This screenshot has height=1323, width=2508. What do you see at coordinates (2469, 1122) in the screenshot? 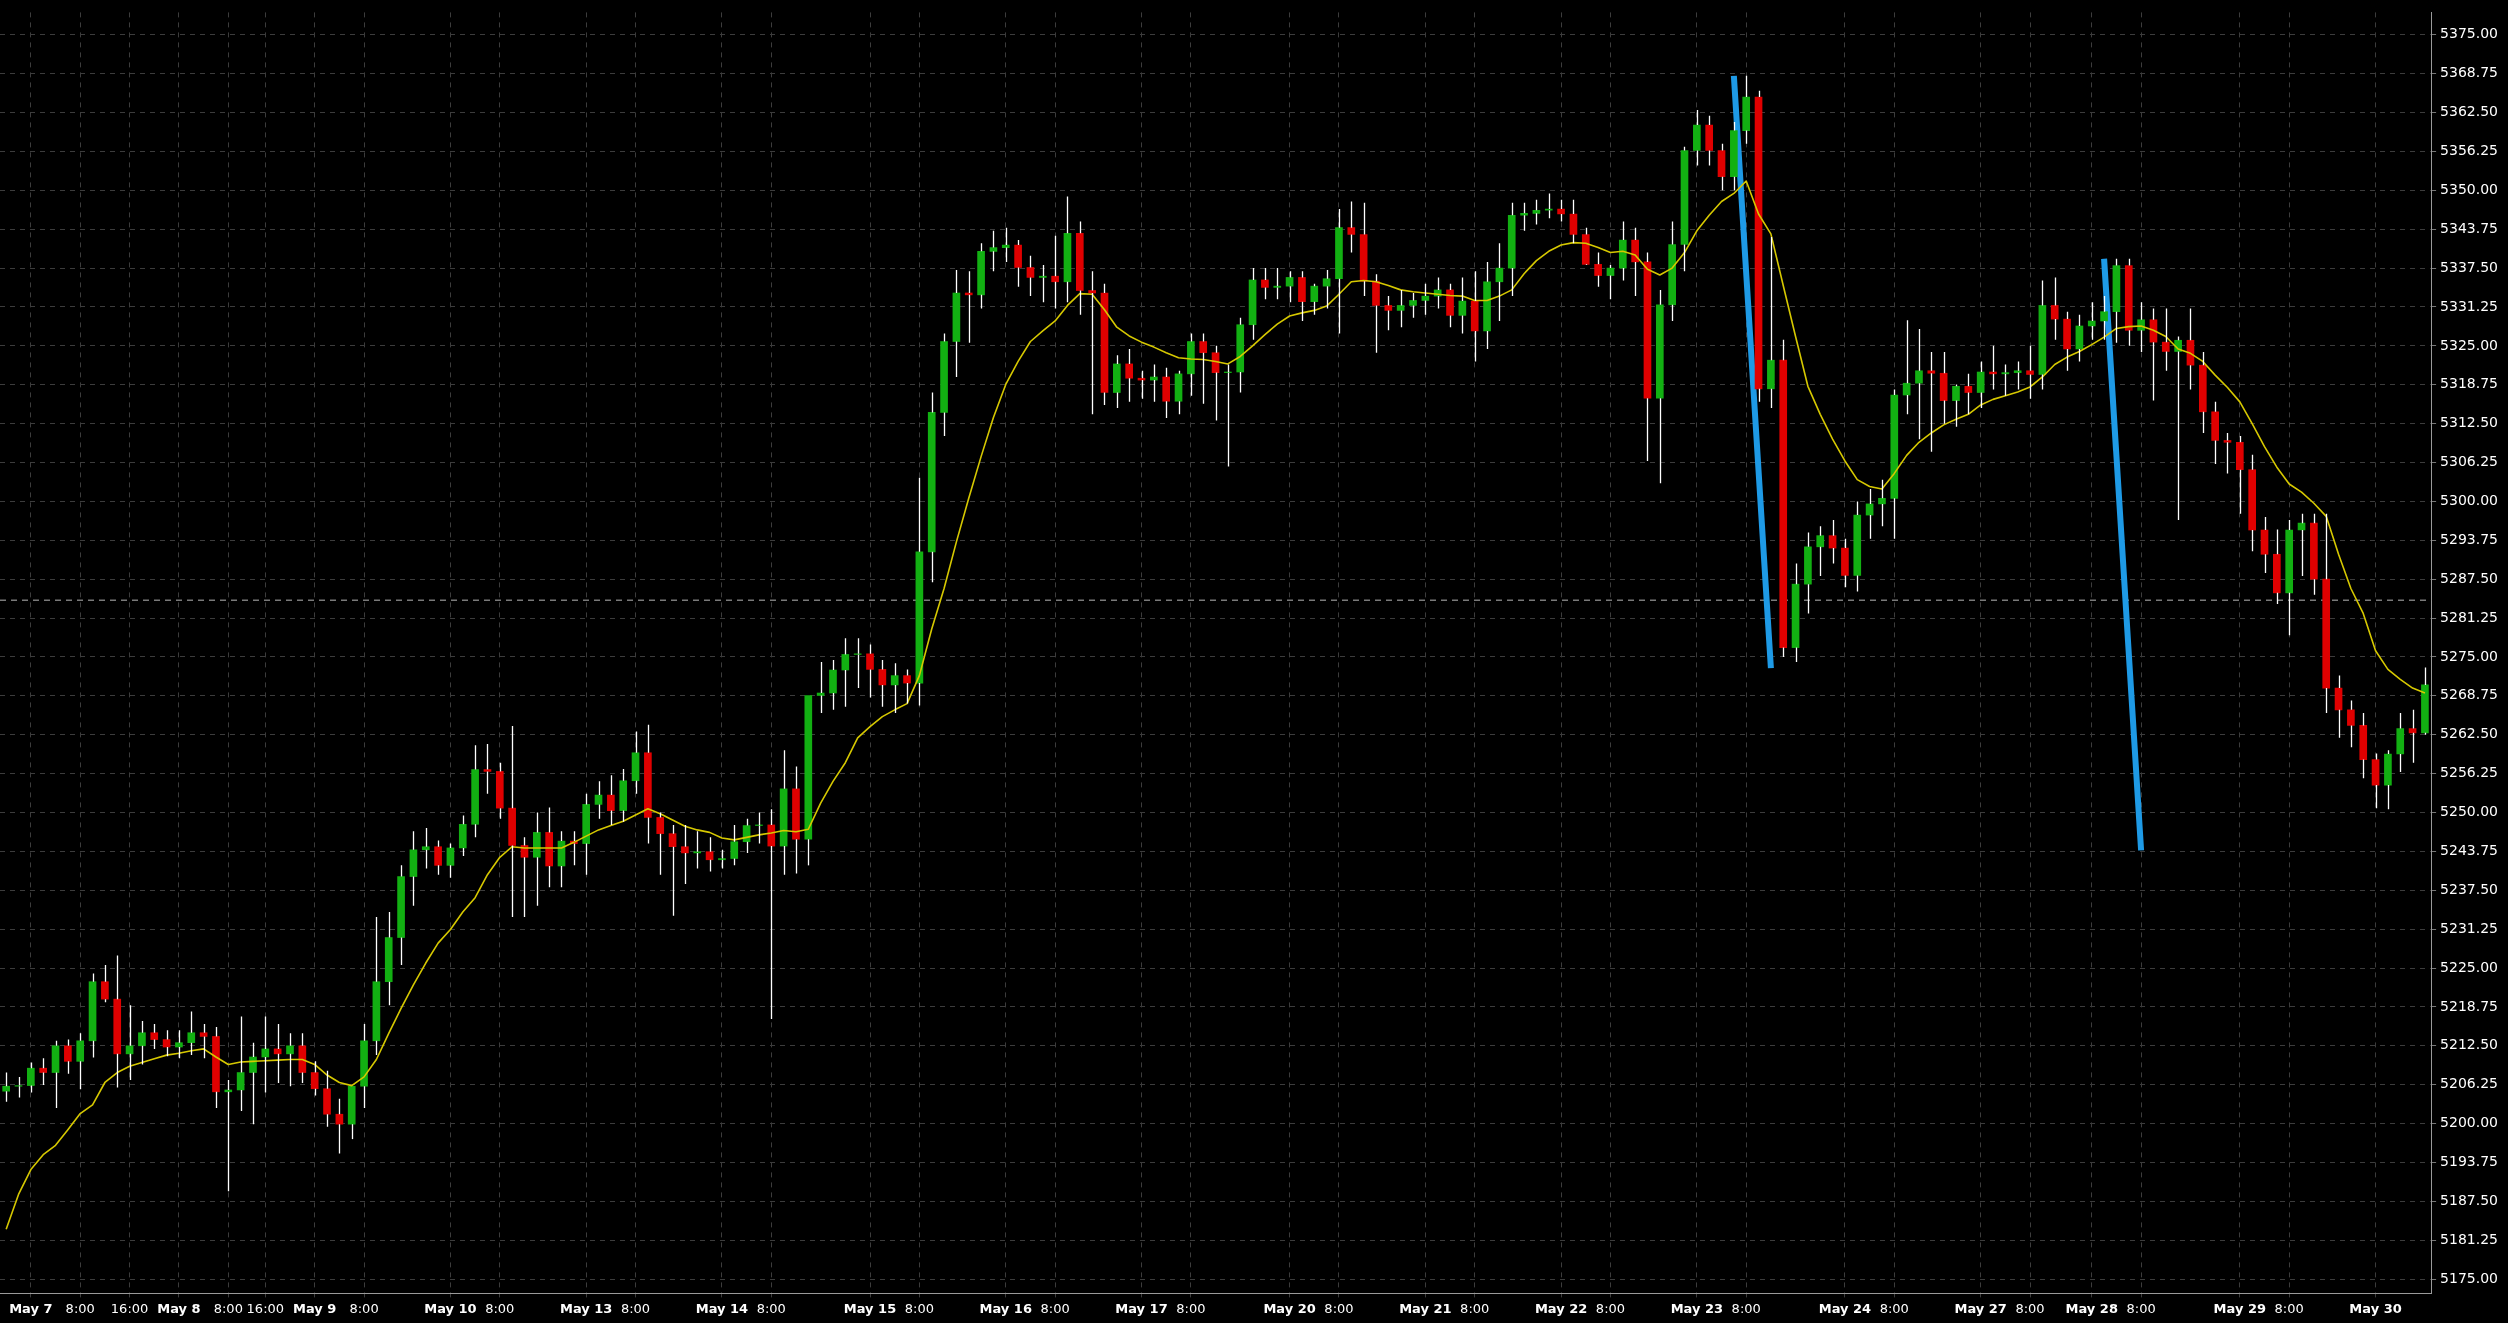
I see `y-tick-label: 5200.00` at bounding box center [2469, 1122].